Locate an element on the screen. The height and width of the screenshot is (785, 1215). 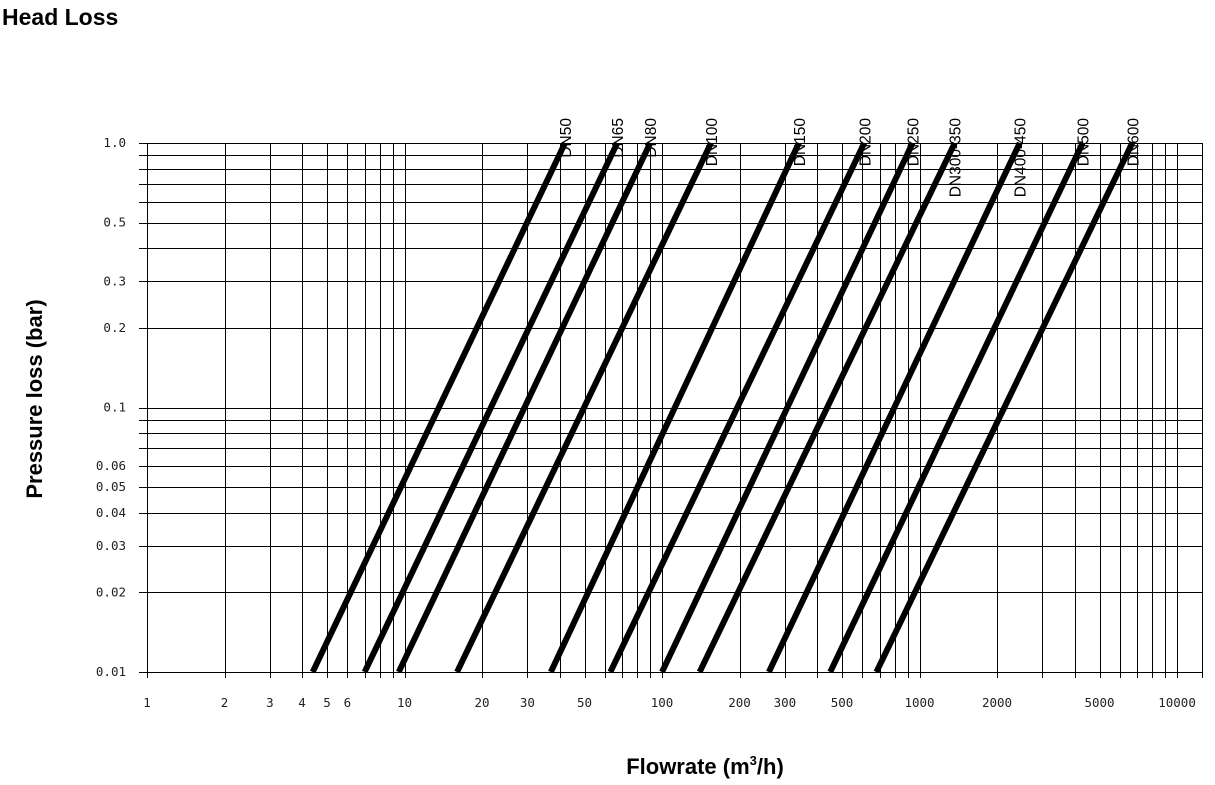
x-tick-label: 50 is located at coordinates (584, 702).